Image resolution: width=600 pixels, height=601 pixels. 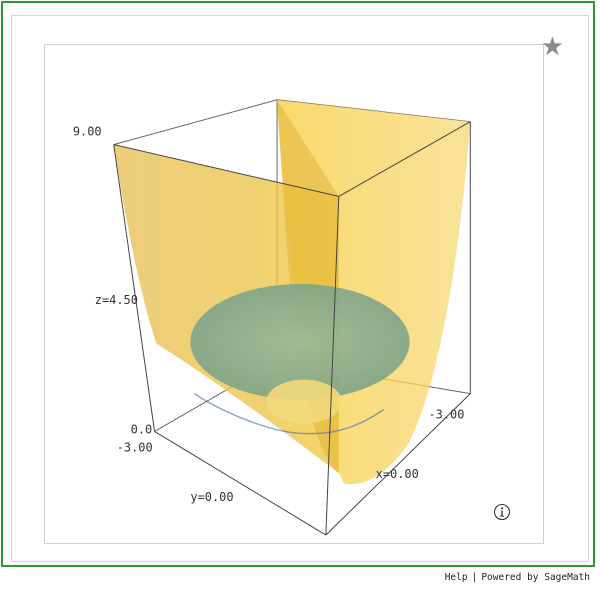 I want to click on x-min-label: -3.00, so click(x=446, y=415).